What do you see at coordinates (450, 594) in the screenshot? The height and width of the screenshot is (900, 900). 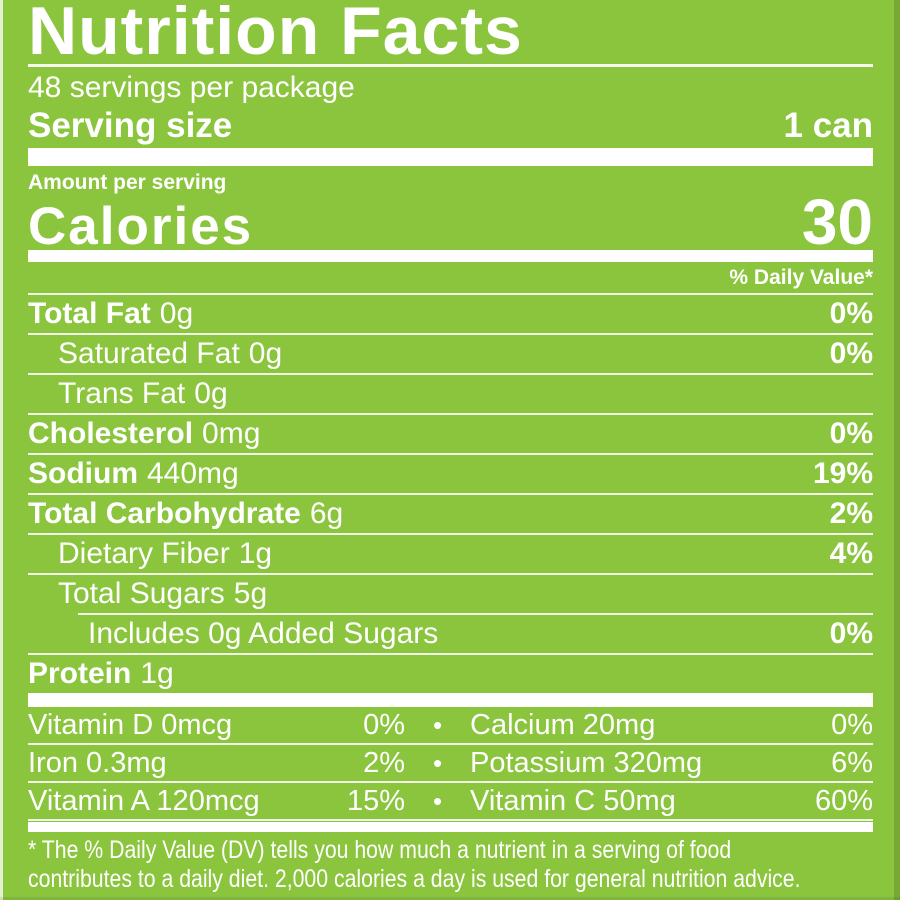 I see `nutrient-row-total-sugars: Total Sugars 5g` at bounding box center [450, 594].